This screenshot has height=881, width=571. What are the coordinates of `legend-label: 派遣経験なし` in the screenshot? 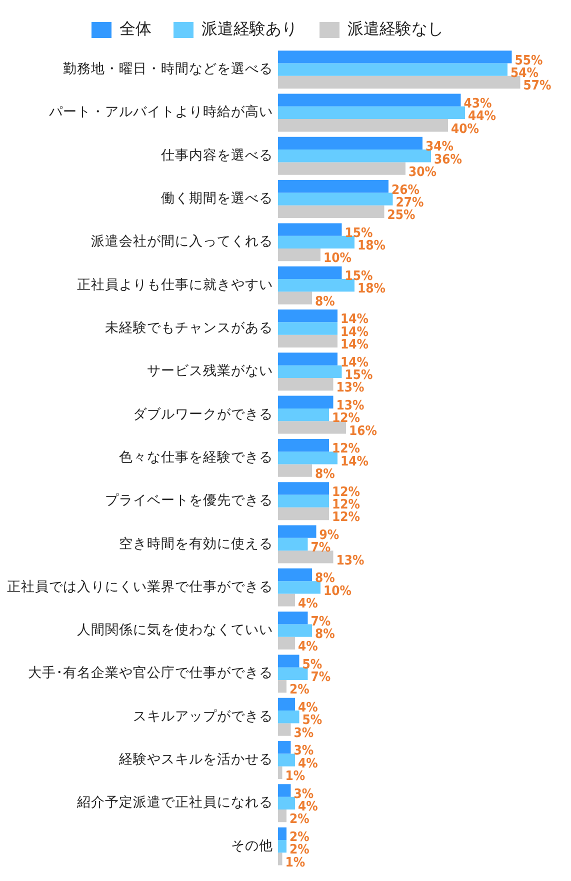 It's located at (396, 28).